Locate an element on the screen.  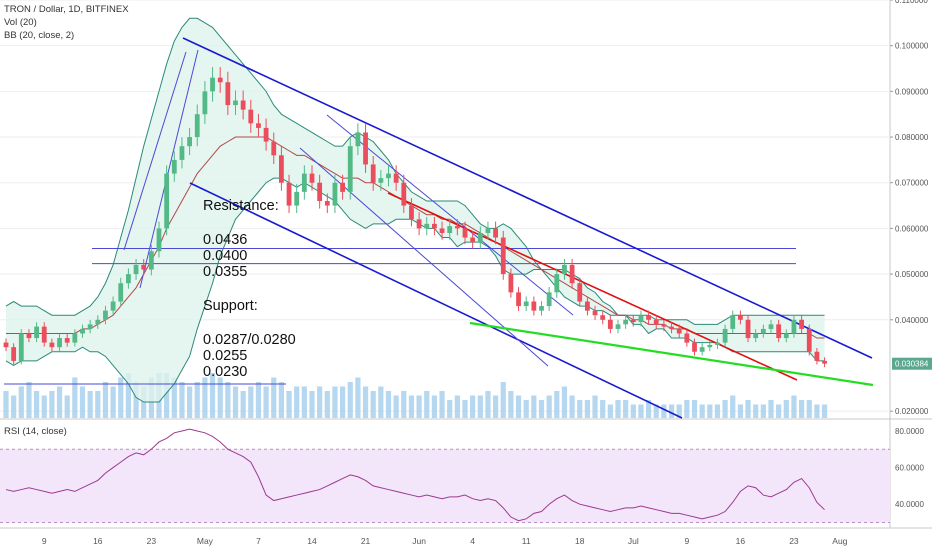
volume-indicator-label: Vol (20) is located at coordinates (20, 22).